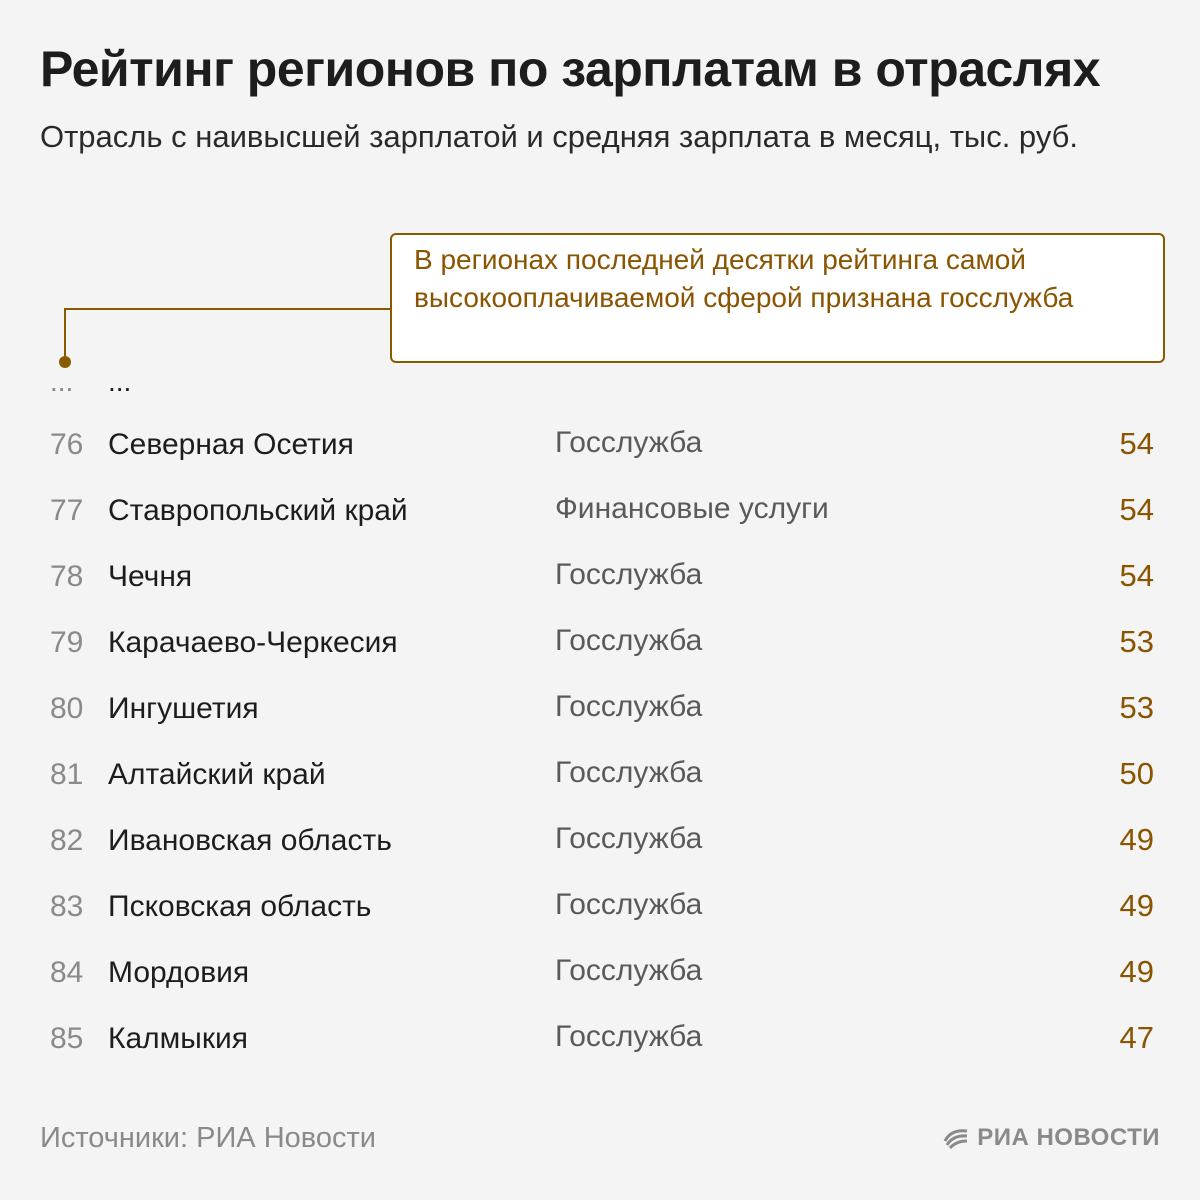 Image resolution: width=1200 pixels, height=1200 pixels. What do you see at coordinates (208, 1138) in the screenshot?
I see `source-note: Источники: РИА Новости` at bounding box center [208, 1138].